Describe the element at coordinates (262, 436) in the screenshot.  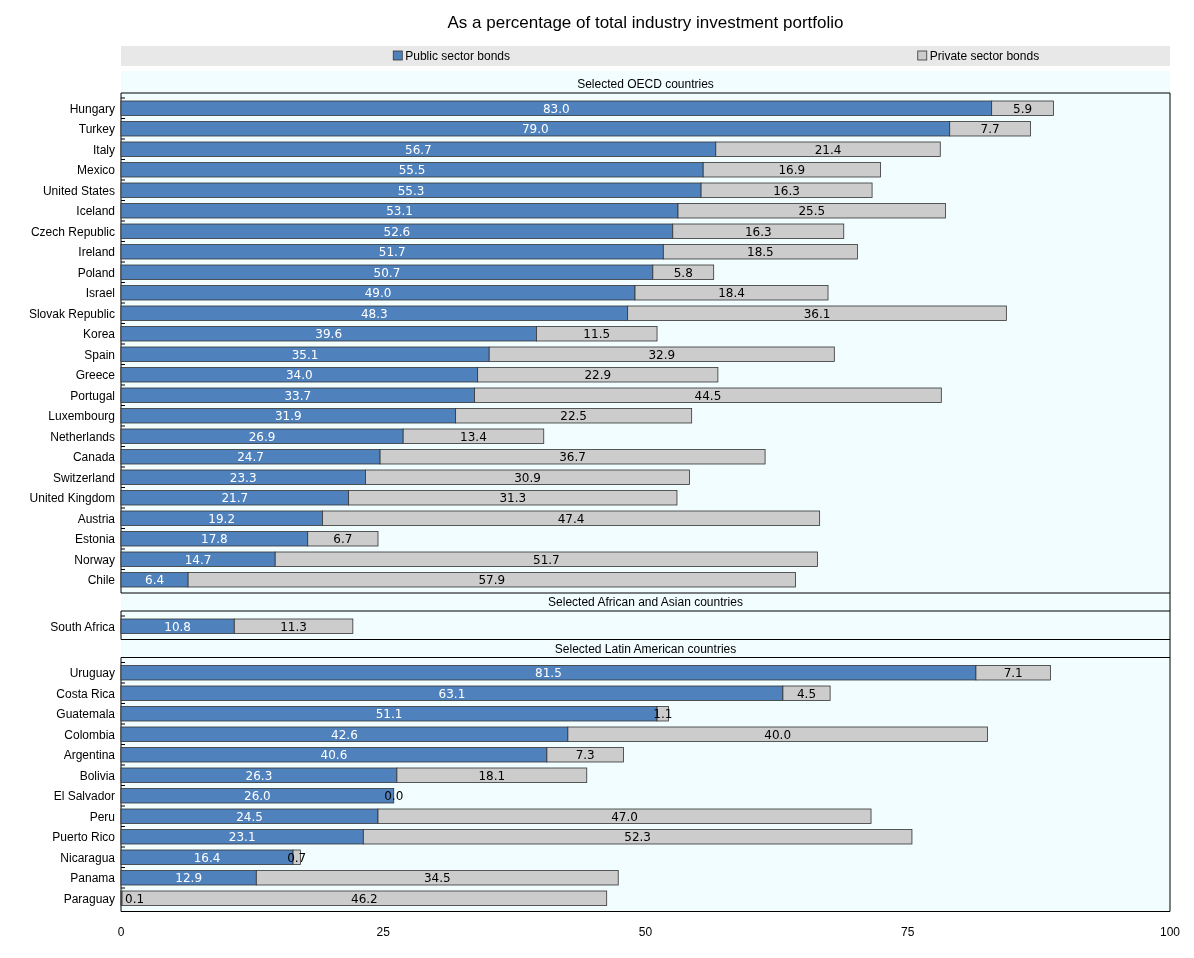
I see `data-label: 26.9` at that location.